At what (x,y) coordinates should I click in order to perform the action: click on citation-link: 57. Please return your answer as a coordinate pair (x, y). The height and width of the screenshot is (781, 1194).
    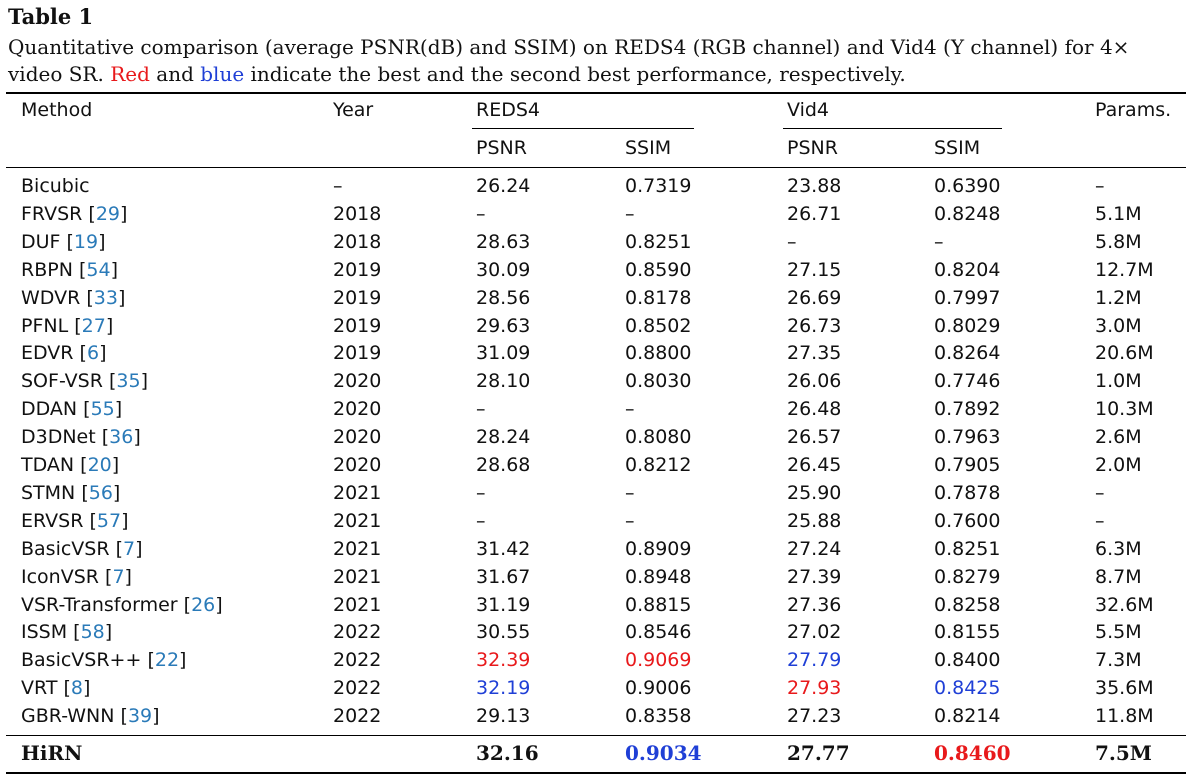
    Looking at the image, I should click on (109, 521).